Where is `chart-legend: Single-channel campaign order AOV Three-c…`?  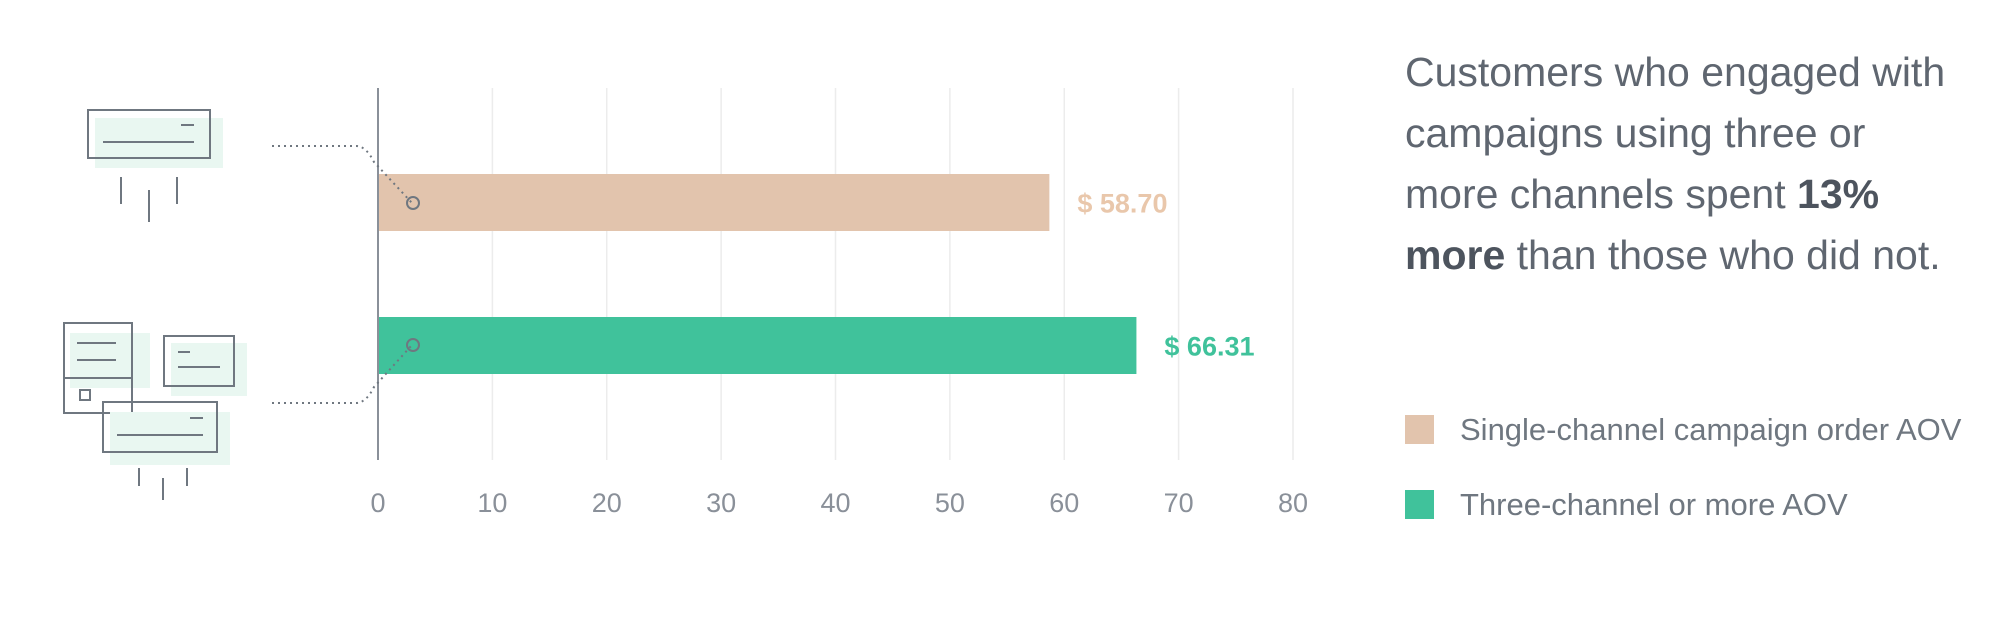 chart-legend: Single-channel campaign order AOV Three-c… is located at coordinates (1683, 467).